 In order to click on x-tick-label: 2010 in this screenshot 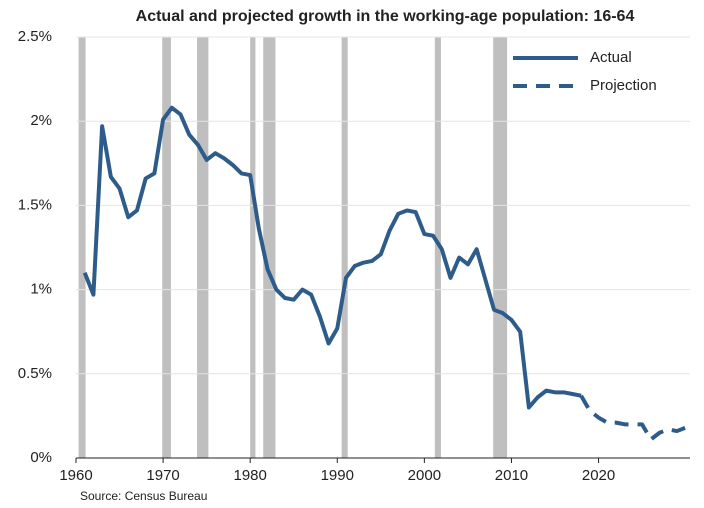, I will do `click(511, 475)`.